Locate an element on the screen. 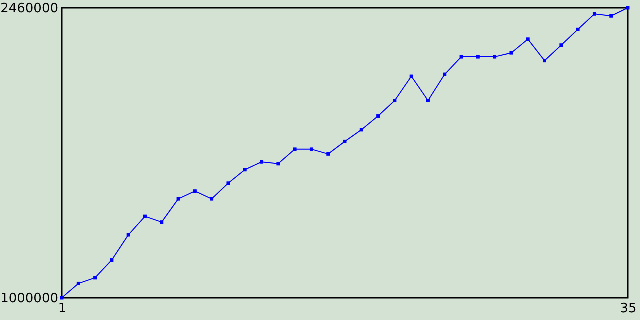  x-tick-label: 35 is located at coordinates (628, 309).